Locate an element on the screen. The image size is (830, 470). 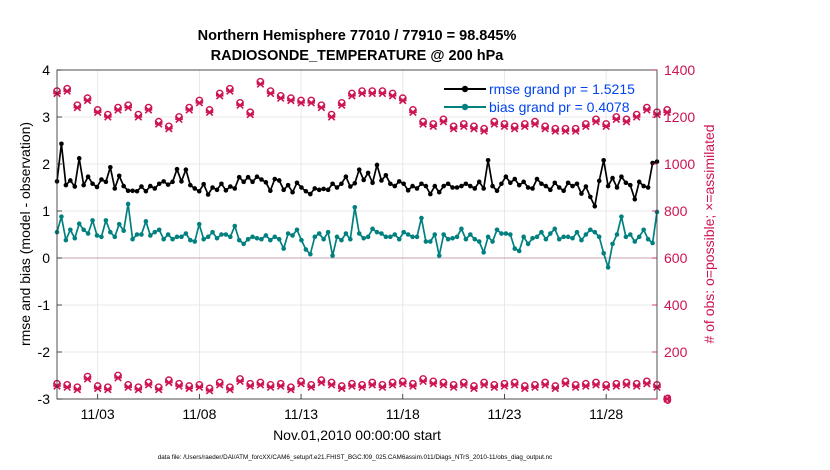
y-right-tick-label: 1200 is located at coordinates (679, 117).